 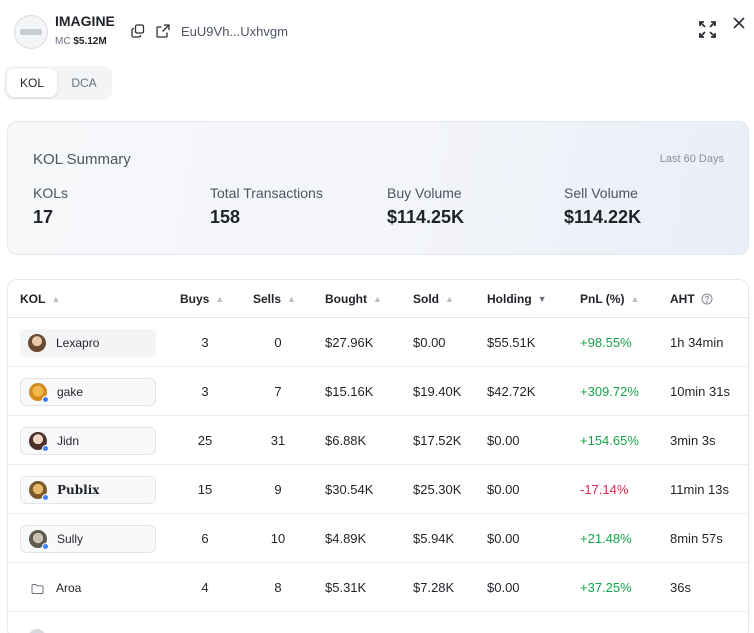 I want to click on tab-kol: KOL, so click(x=32, y=83).